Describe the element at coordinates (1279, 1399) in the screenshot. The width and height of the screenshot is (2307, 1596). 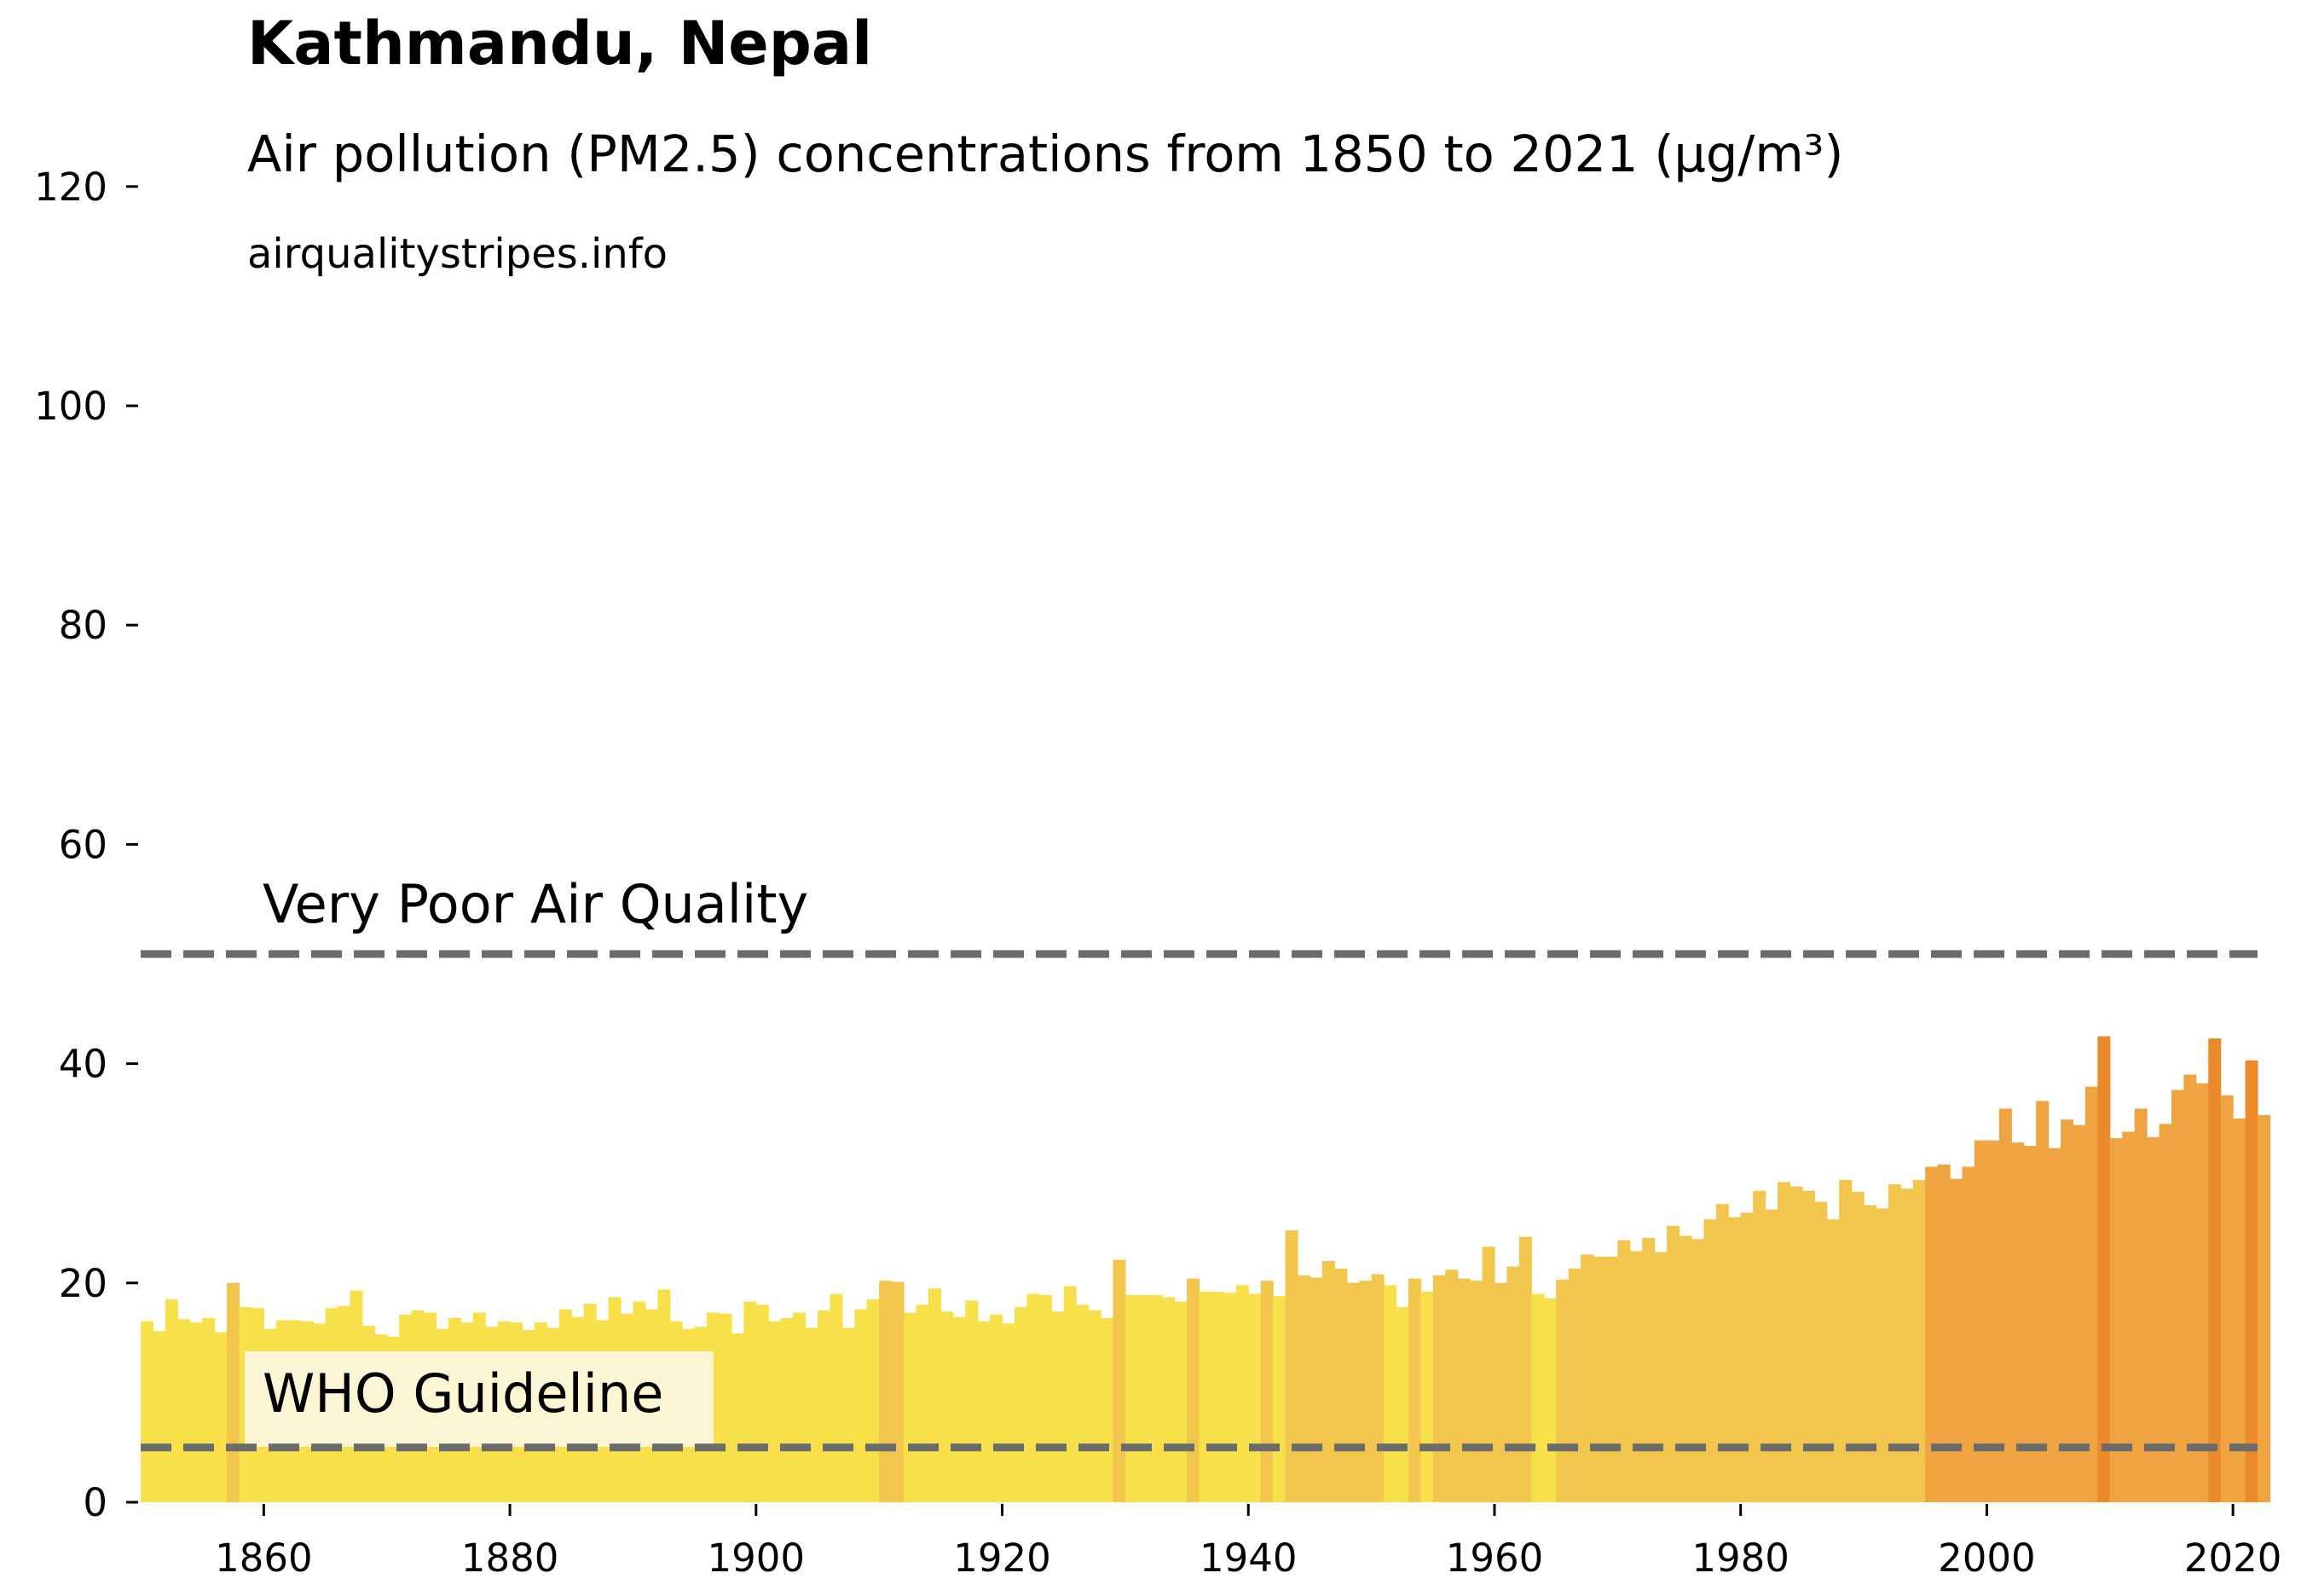
I see `bar-1942` at that location.